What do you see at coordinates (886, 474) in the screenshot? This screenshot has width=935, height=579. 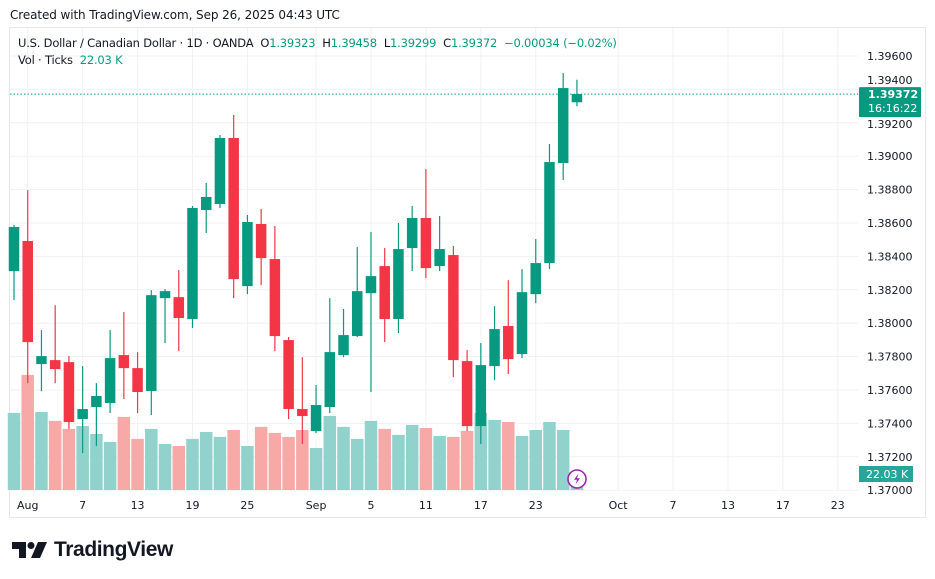 I see `volume-badge: 22.03 K` at bounding box center [886, 474].